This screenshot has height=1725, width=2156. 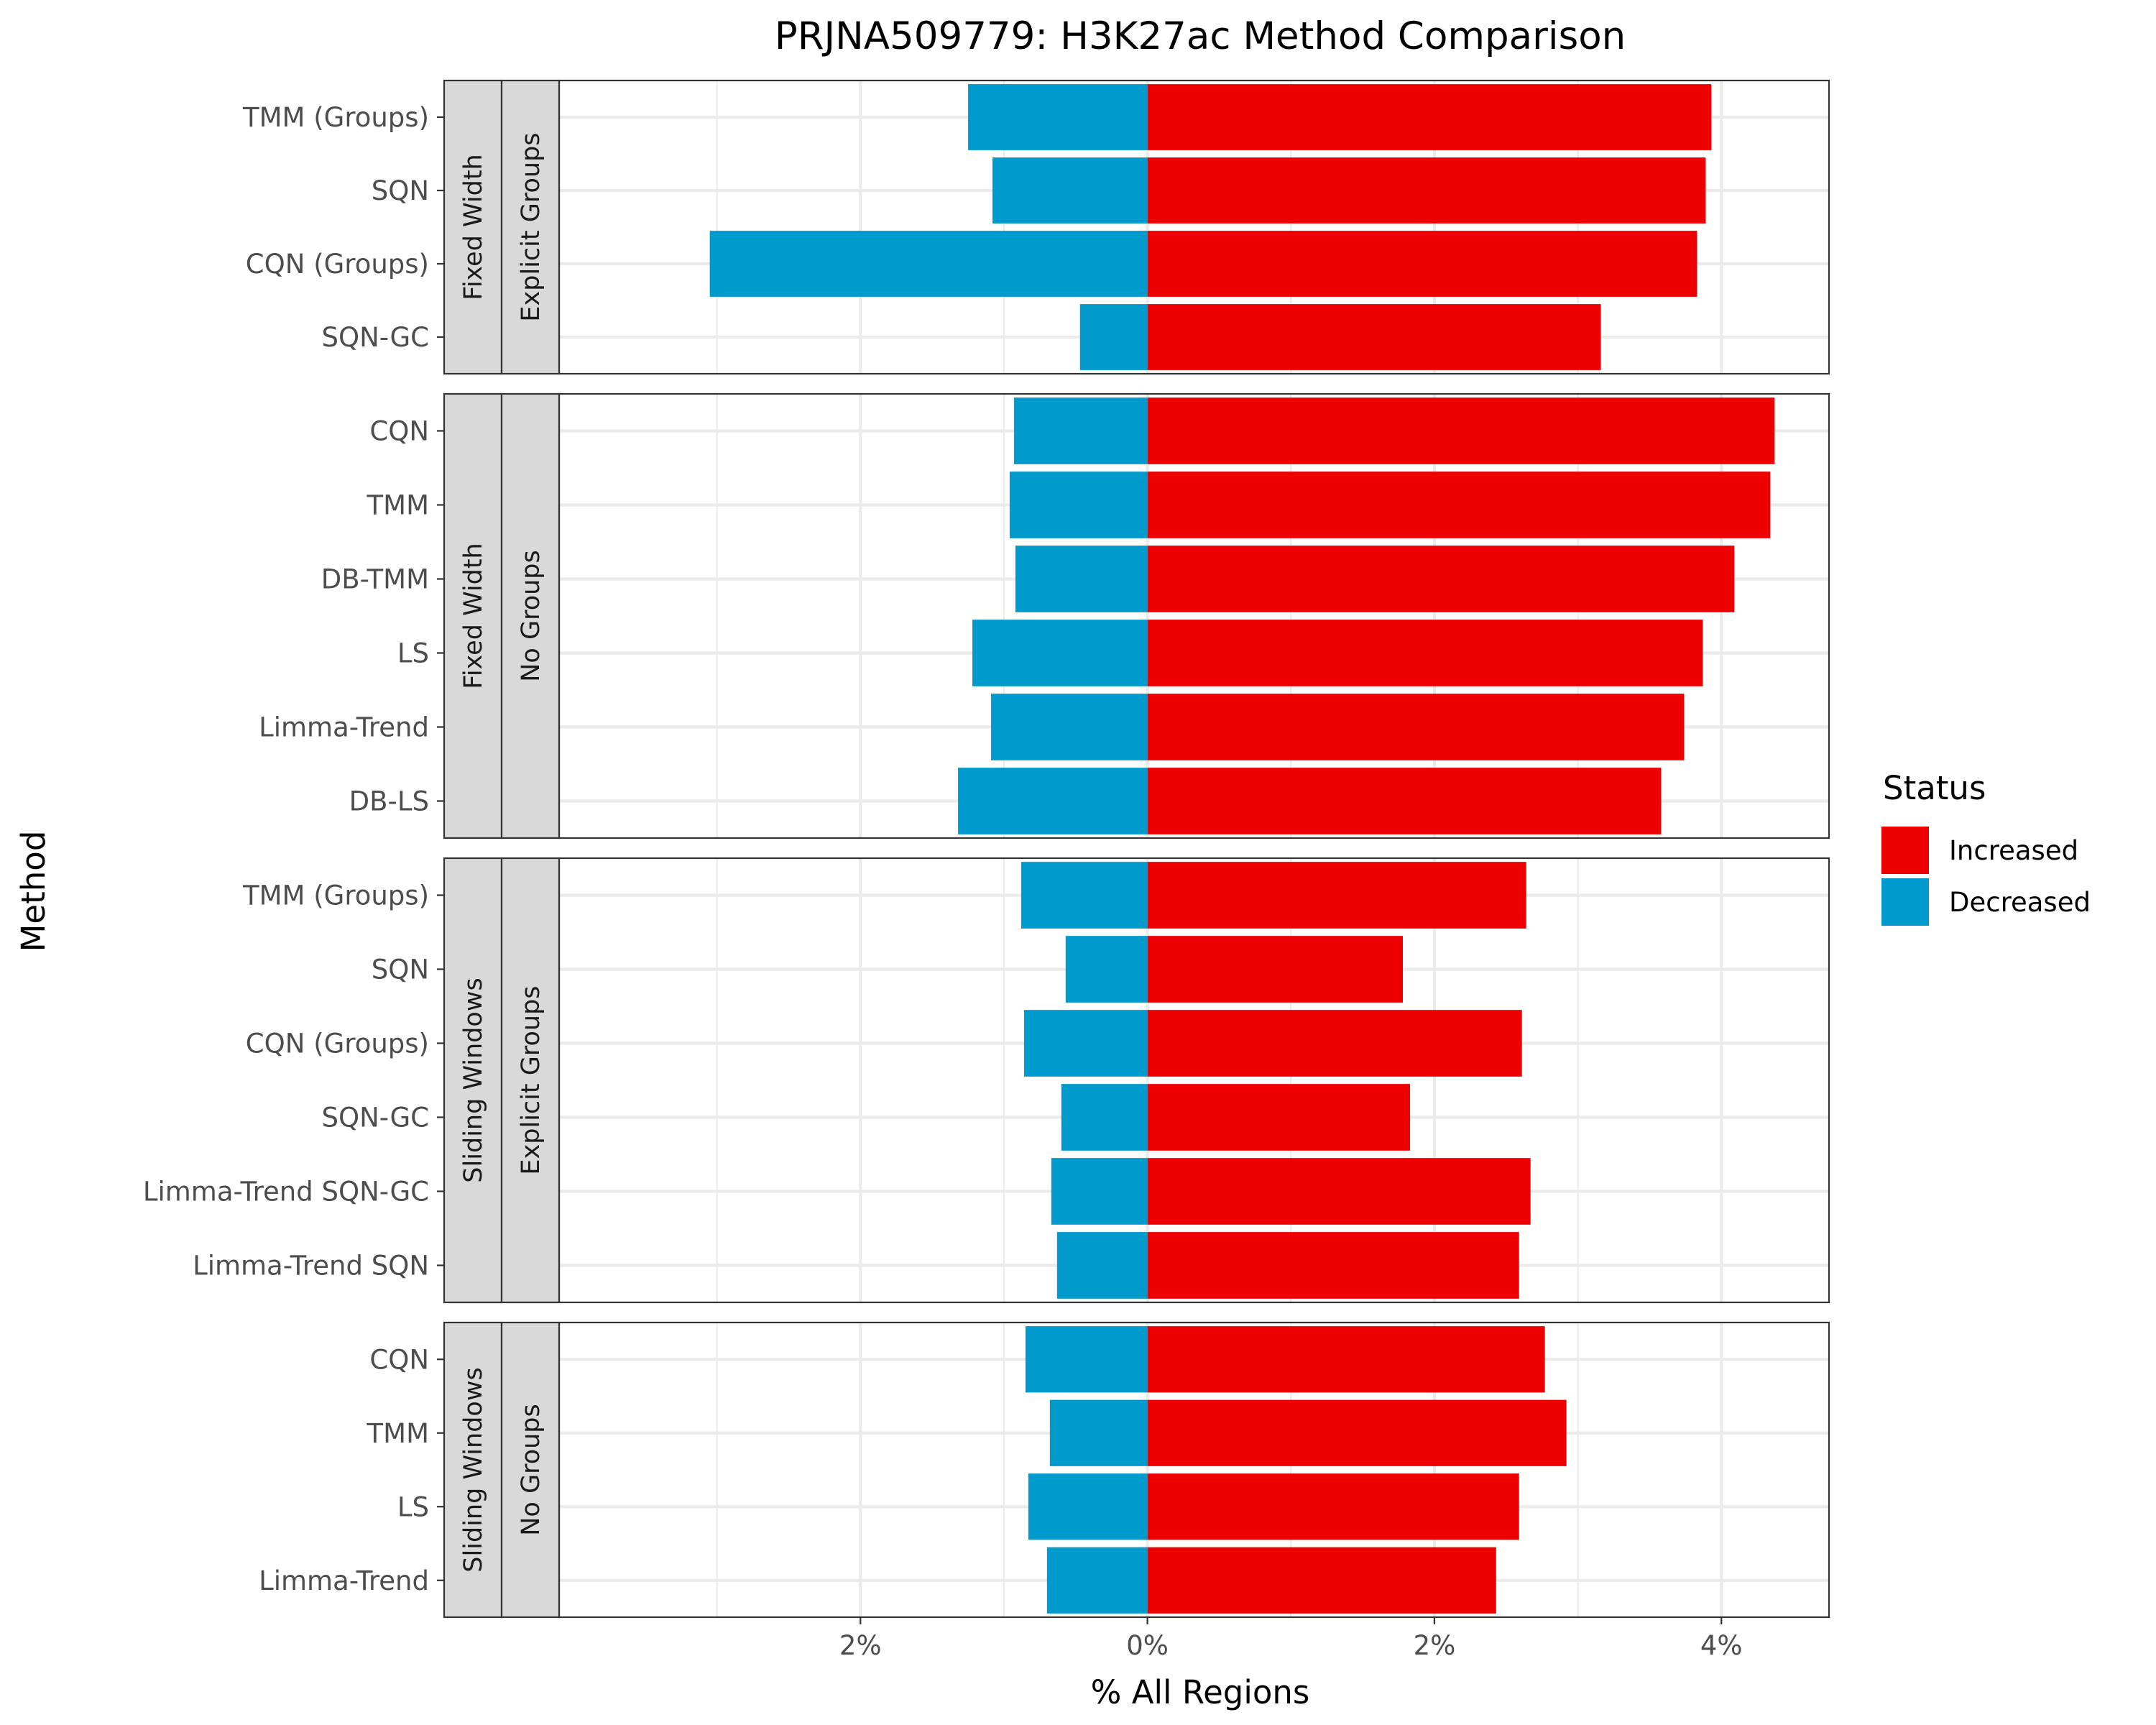 What do you see at coordinates (1339, 1191) in the screenshot?
I see `bar-increased-limma-trend-sqn-gc` at bounding box center [1339, 1191].